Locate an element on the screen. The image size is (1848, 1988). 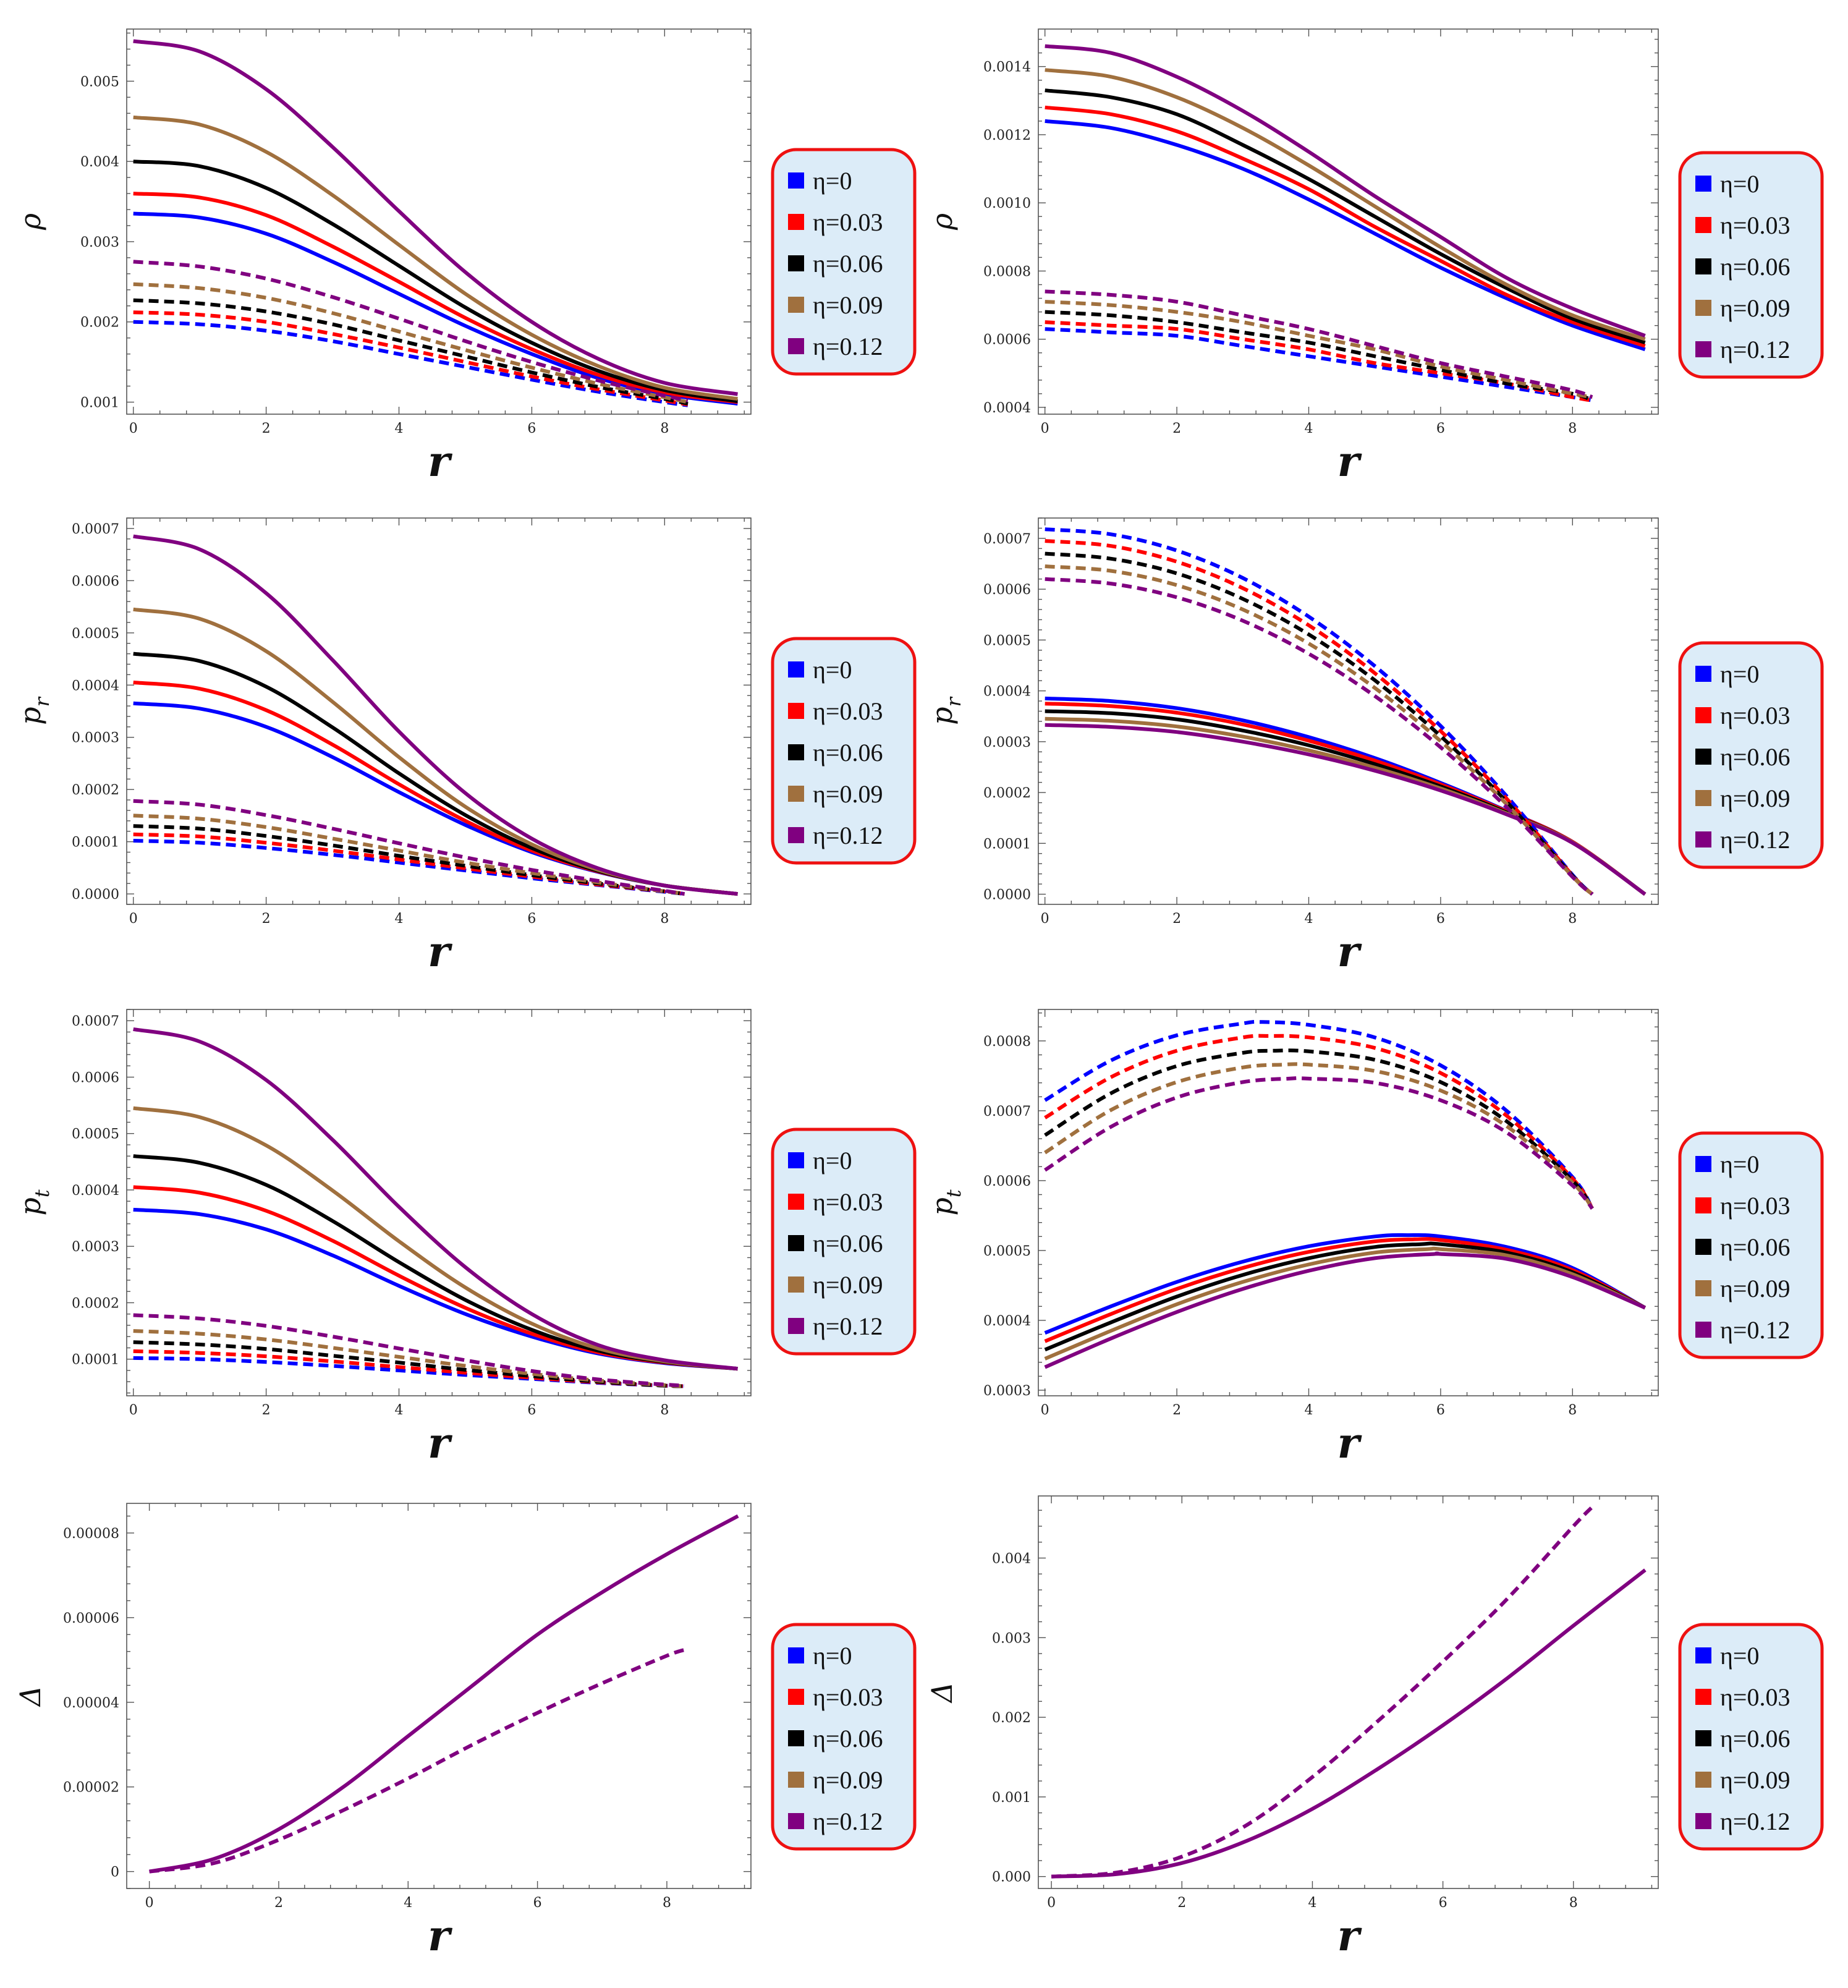
y-tick-label: 0.00004 is located at coordinates (91, 1703).